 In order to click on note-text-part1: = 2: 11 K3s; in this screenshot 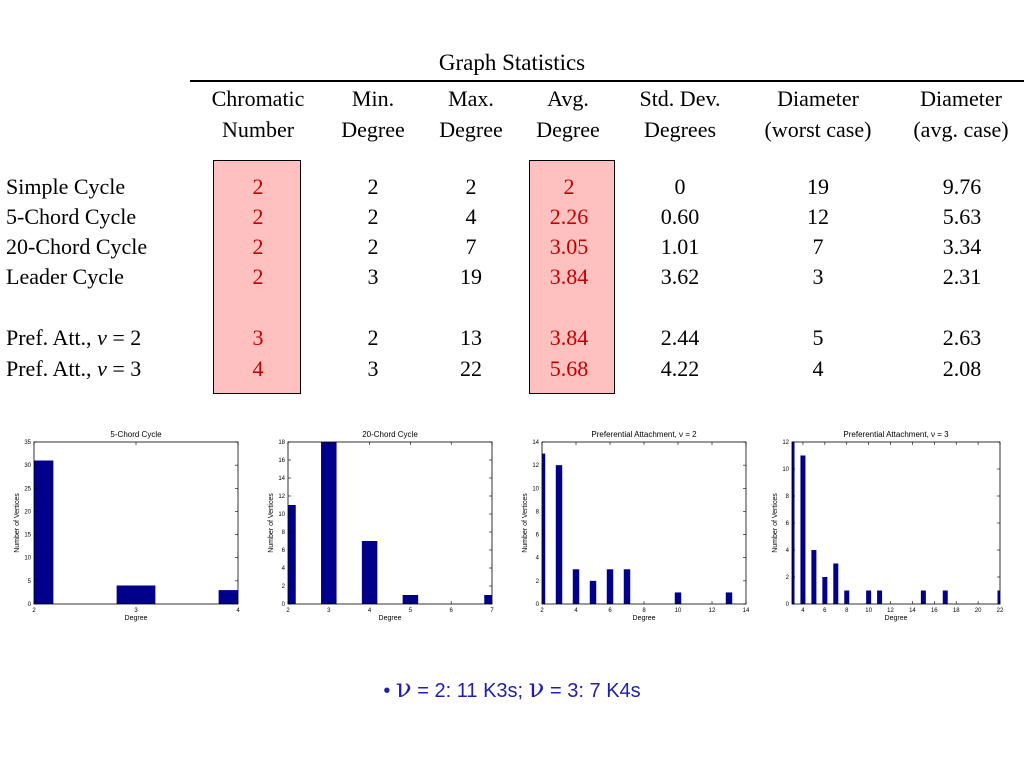, I will do `click(470, 691)`.